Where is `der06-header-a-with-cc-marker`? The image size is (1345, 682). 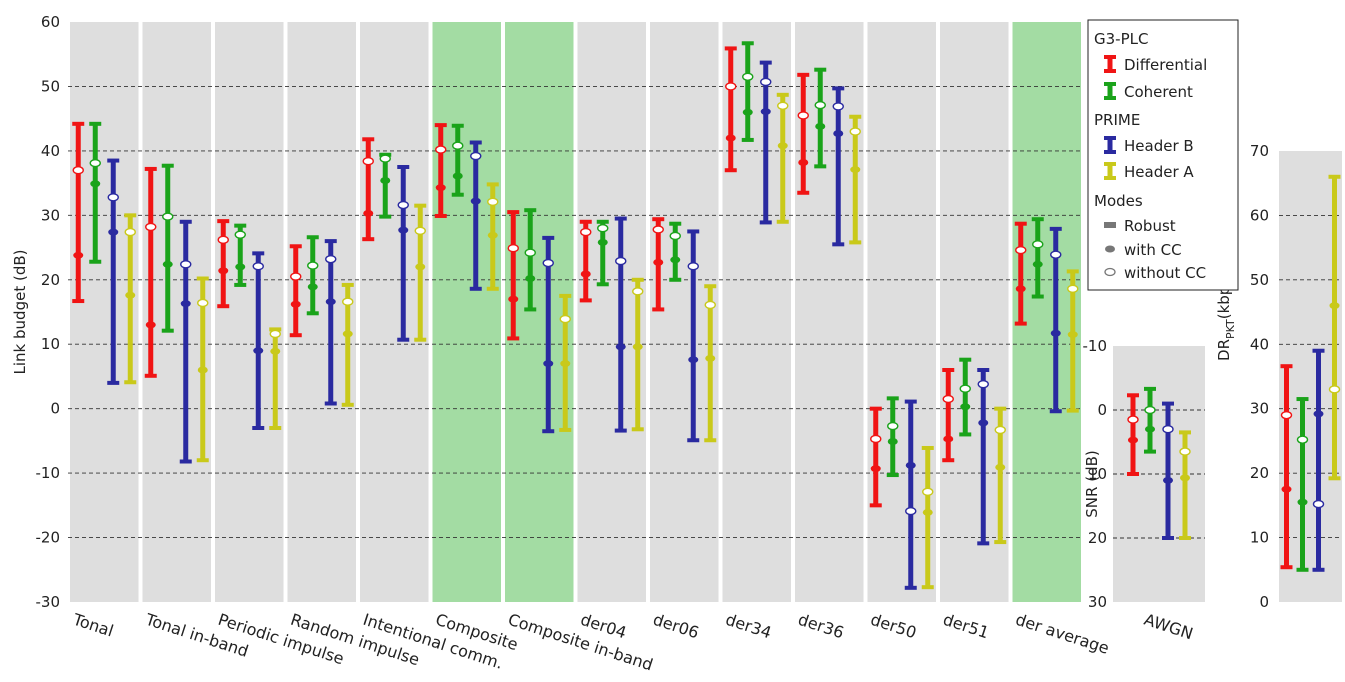 der06-header-a-with-cc-marker is located at coordinates (710, 358).